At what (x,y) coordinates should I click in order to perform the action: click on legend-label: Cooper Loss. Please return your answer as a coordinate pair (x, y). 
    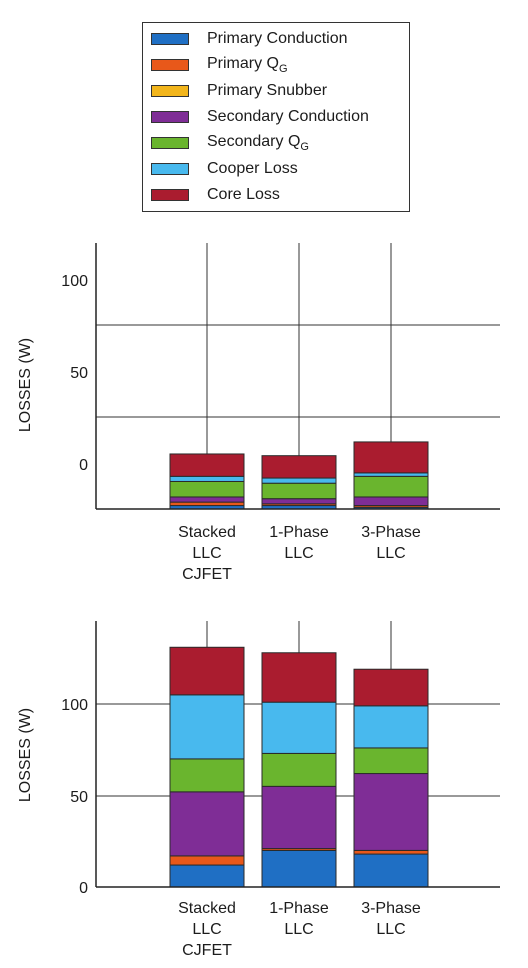
    Looking at the image, I should click on (252, 168).